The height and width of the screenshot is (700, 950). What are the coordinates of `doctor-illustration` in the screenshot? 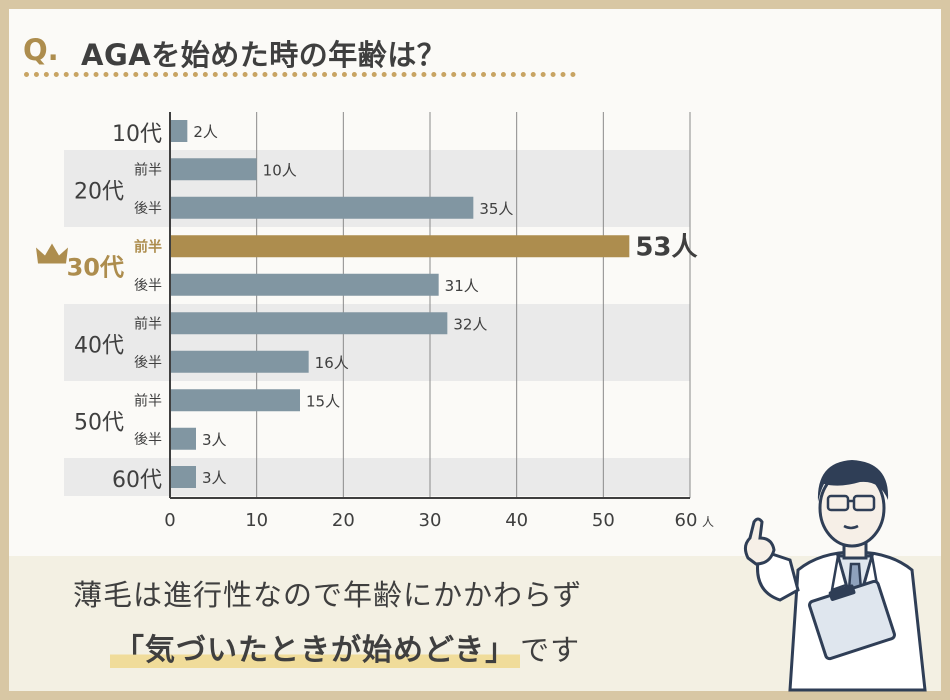 It's located at (835, 576).